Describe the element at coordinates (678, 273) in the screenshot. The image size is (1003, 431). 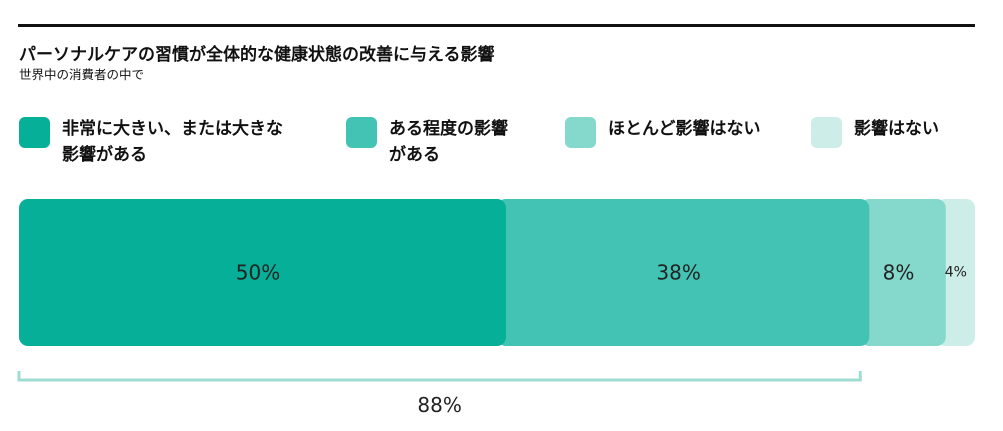
I see `bar-value-label-some-impact: 38%` at that location.